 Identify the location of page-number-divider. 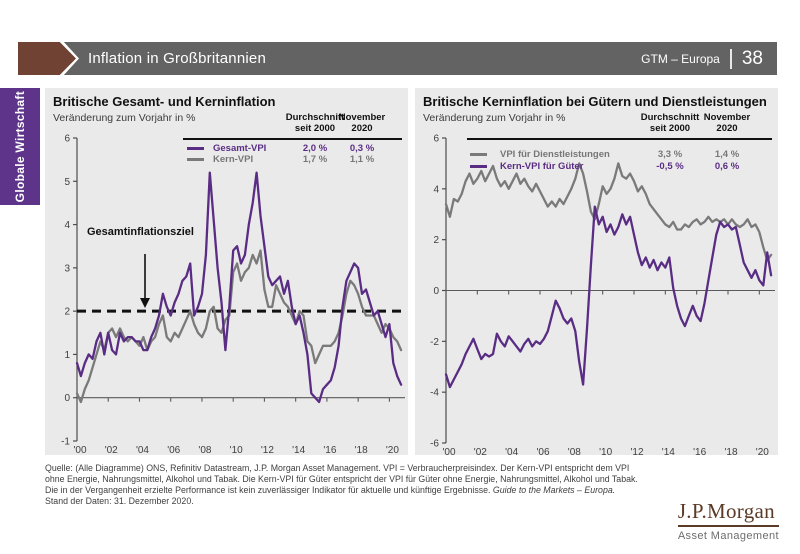
(730, 58).